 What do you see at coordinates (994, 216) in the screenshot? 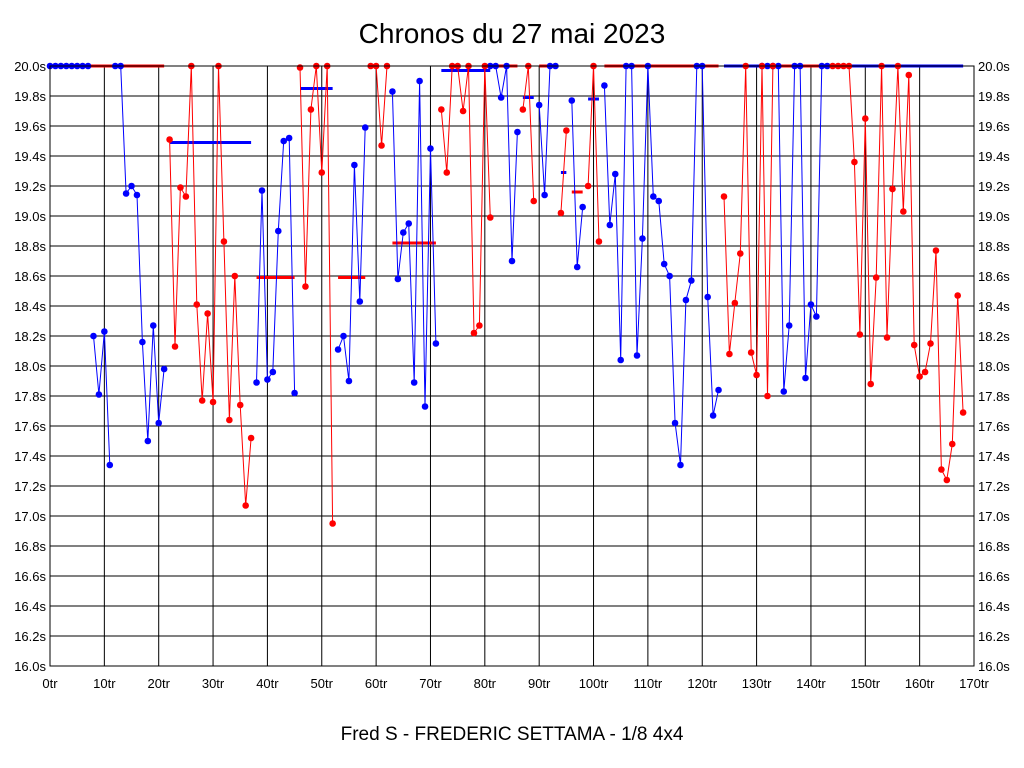
I see `y-tick-label-right: 19.0s` at bounding box center [994, 216].